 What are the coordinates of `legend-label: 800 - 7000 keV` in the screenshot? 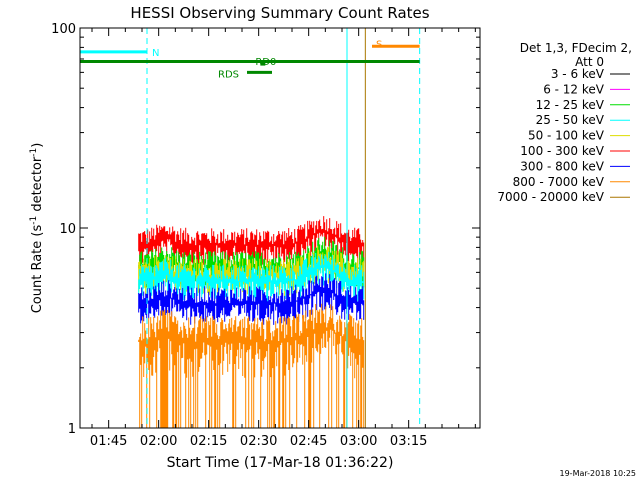 It's located at (559, 182).